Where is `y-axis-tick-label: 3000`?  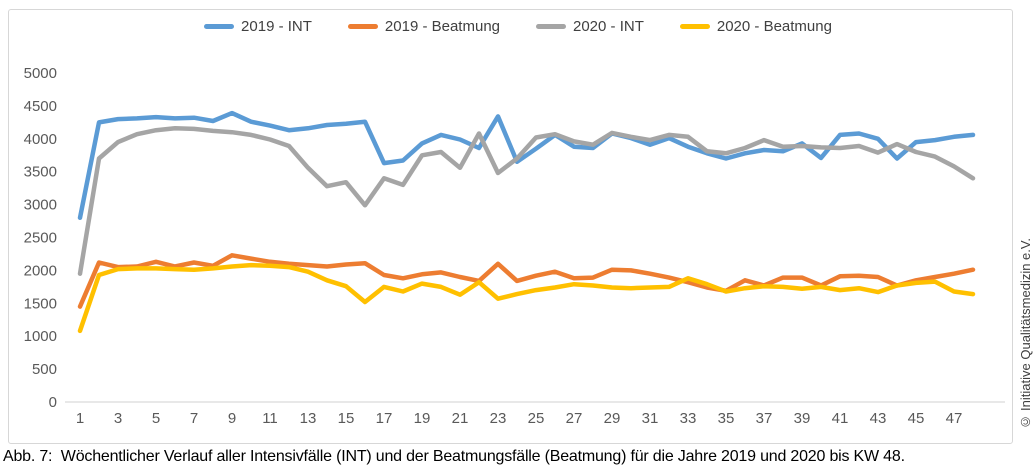 y-axis-tick-label: 3000 is located at coordinates (40, 205).